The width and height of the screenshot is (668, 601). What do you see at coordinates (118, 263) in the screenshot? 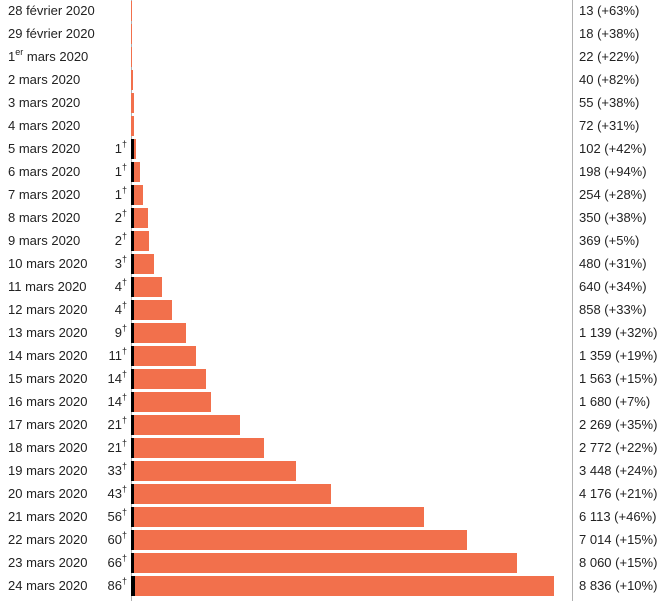
I see `death-count-value: 3` at bounding box center [118, 263].